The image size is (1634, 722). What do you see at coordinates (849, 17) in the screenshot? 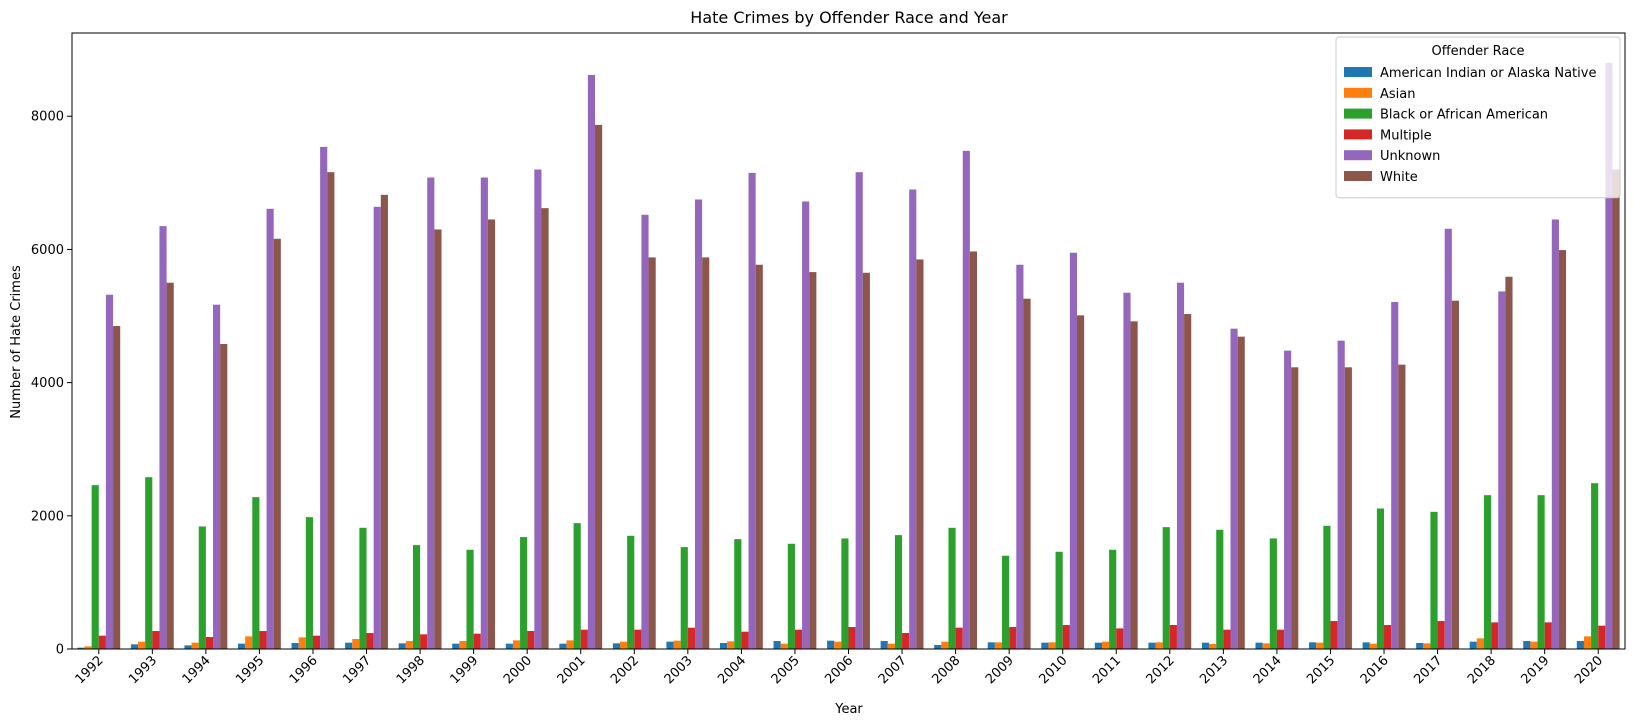
I see `chart-title: Hate Crimes by Offender Race and Year` at bounding box center [849, 17].